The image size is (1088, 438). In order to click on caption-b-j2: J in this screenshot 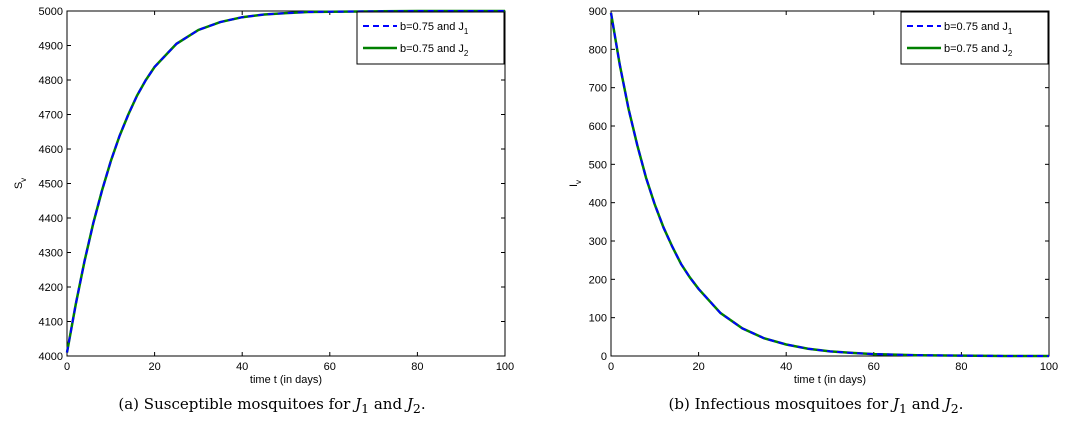, I will do `click(947, 404)`.